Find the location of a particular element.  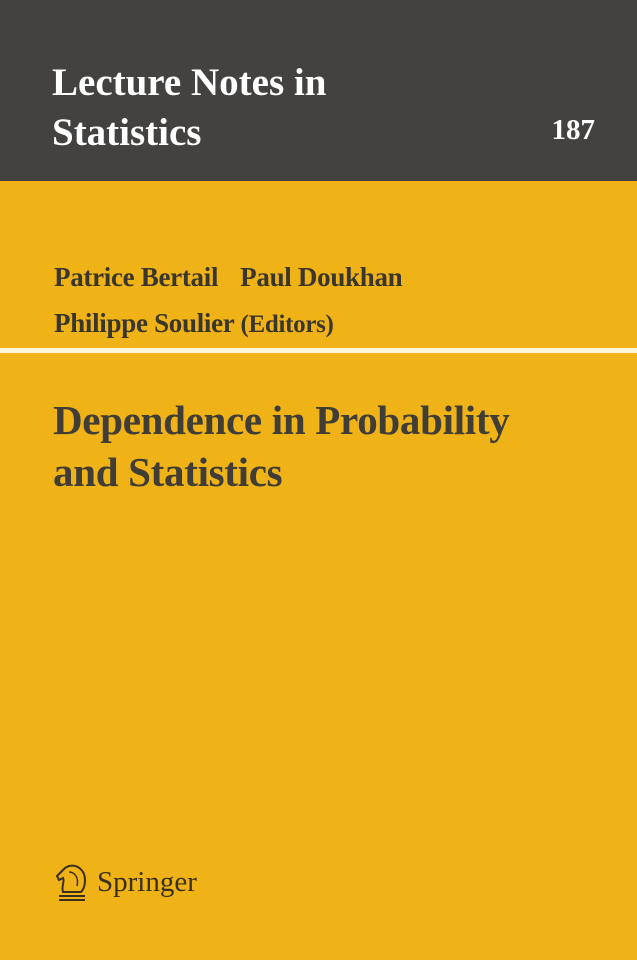

series-title-line1: Lecture Notes in is located at coordinates (189, 82).